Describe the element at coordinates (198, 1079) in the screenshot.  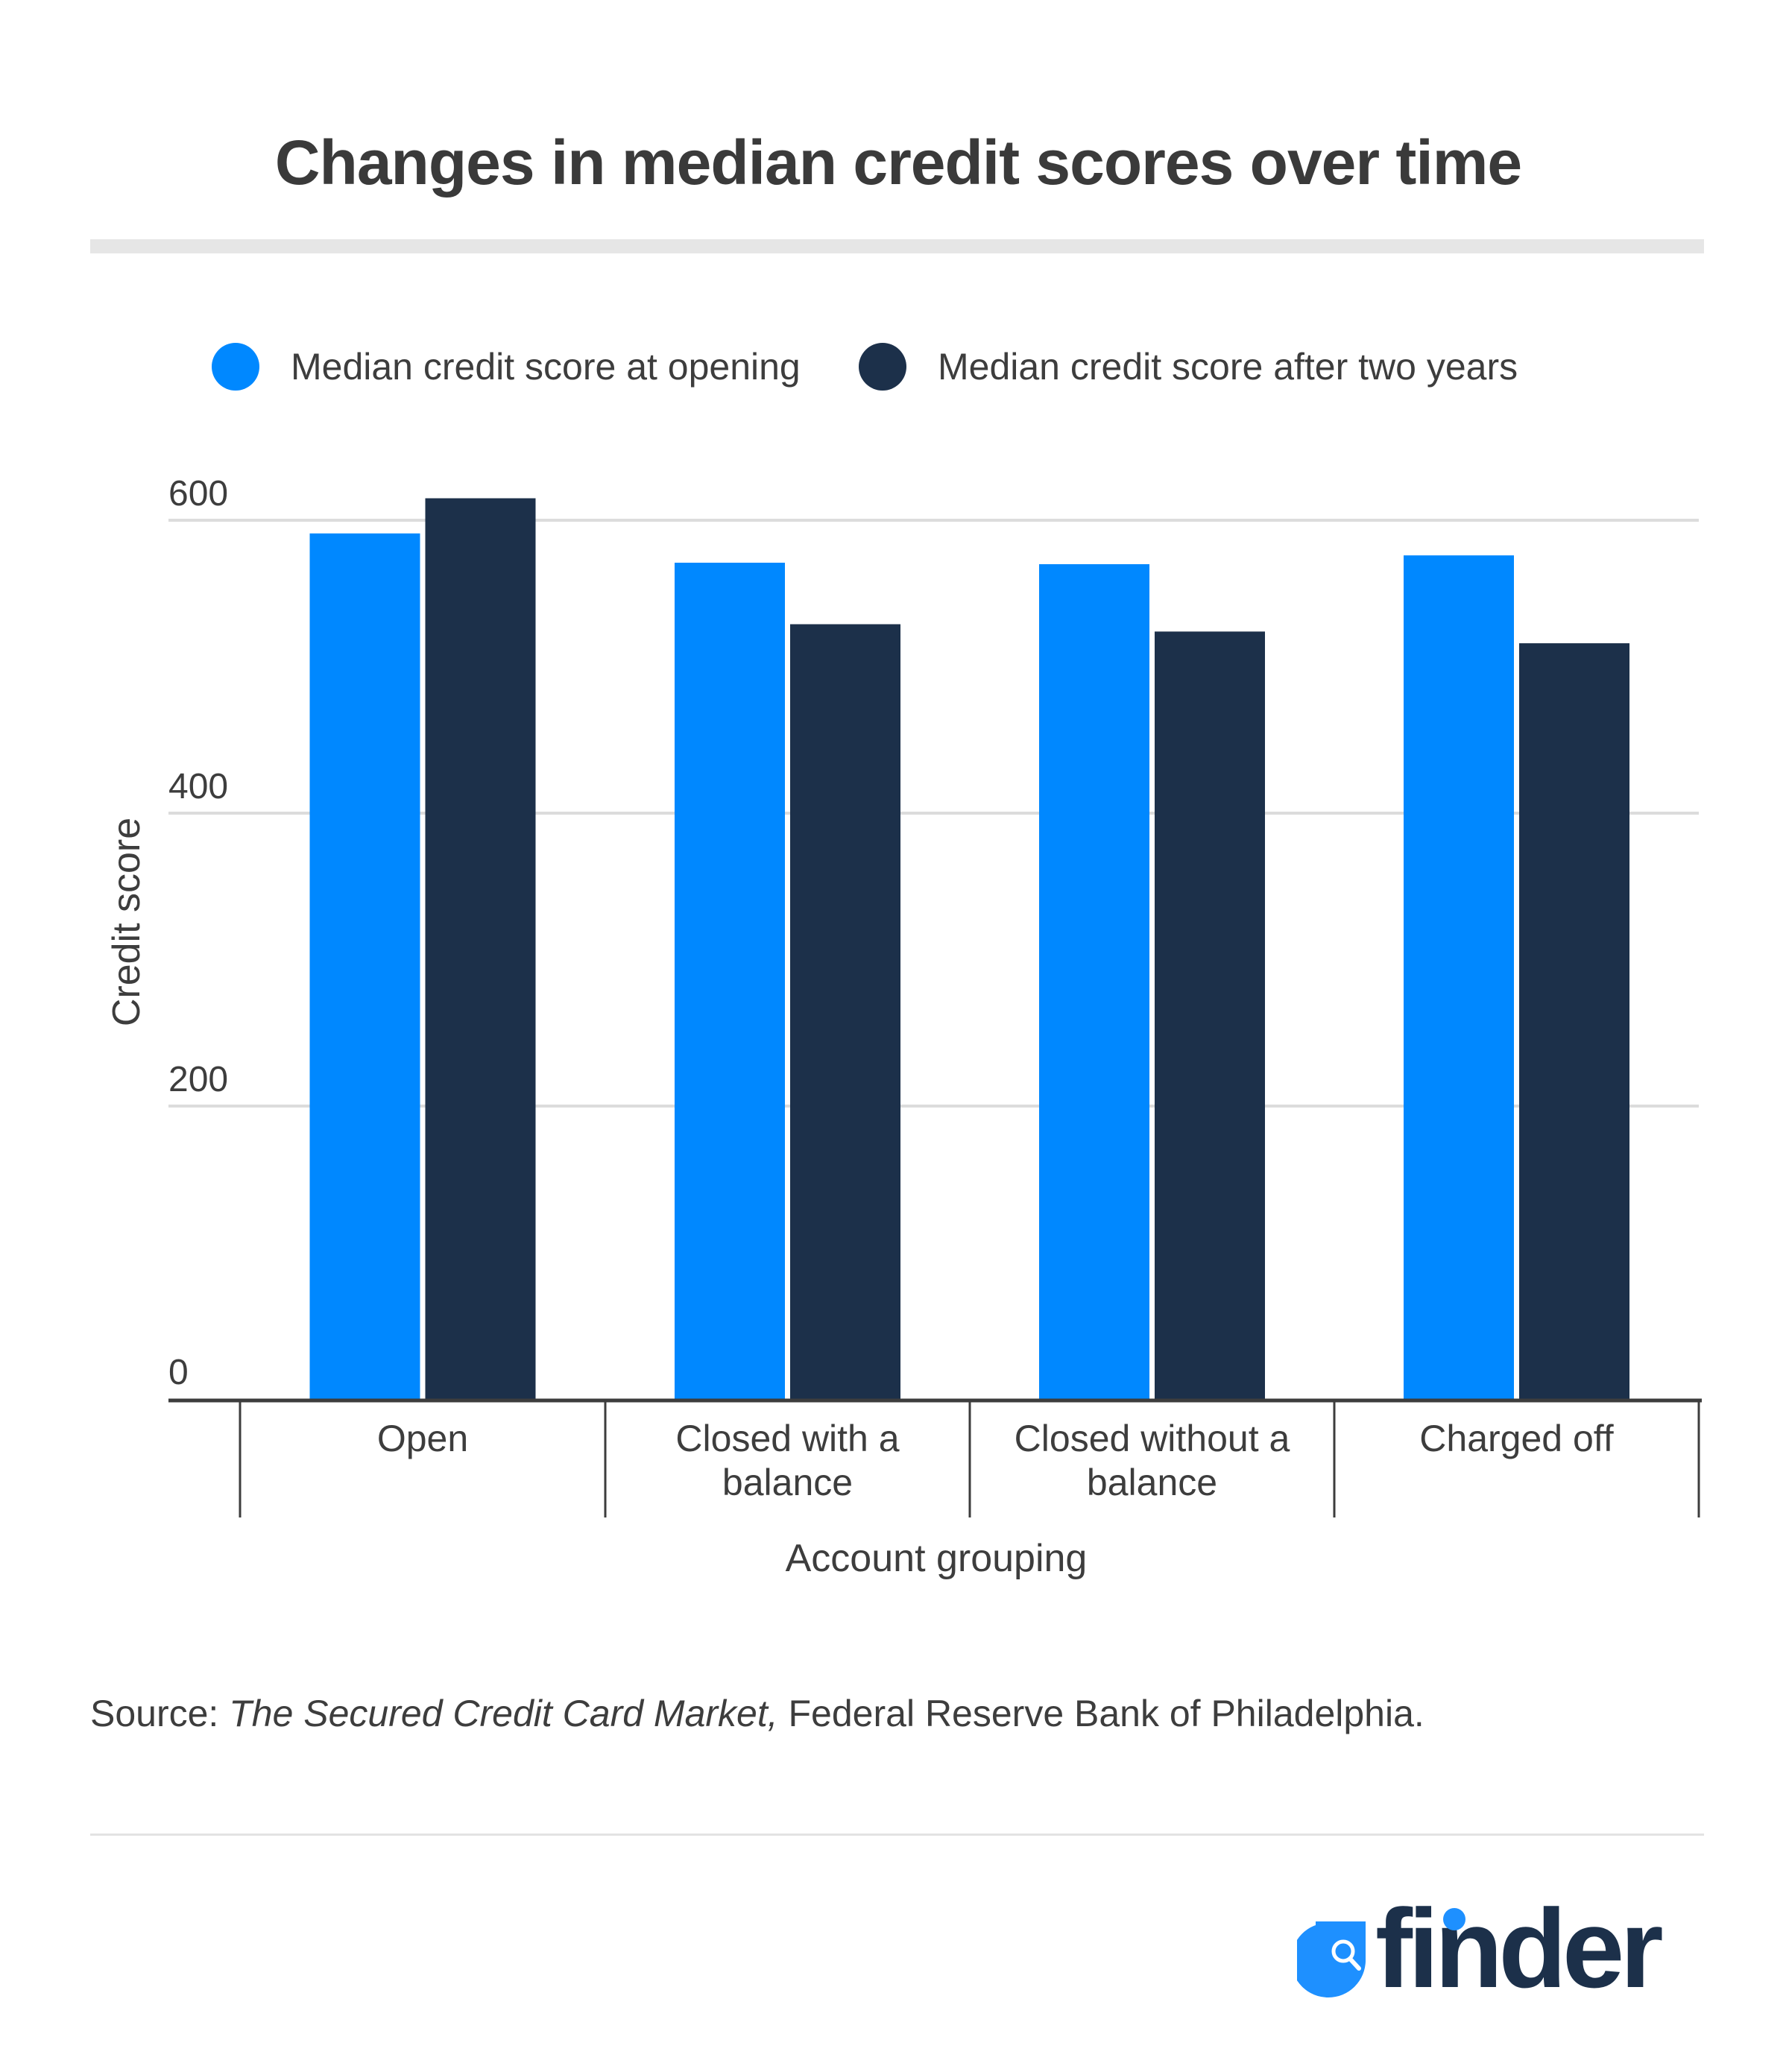
I see `y-tick-label: 200` at that location.